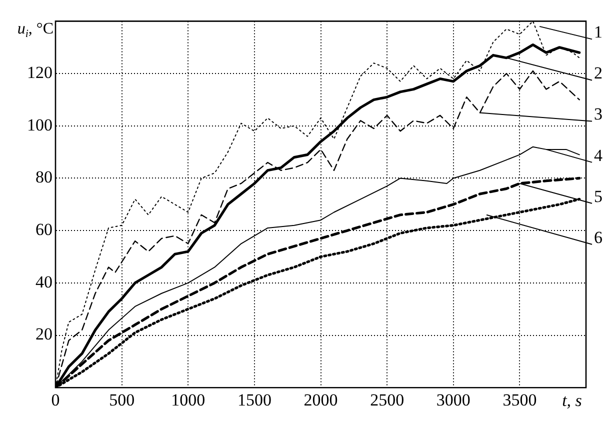  What do you see at coordinates (598, 32) in the screenshot?
I see `annotation: 1` at bounding box center [598, 32].